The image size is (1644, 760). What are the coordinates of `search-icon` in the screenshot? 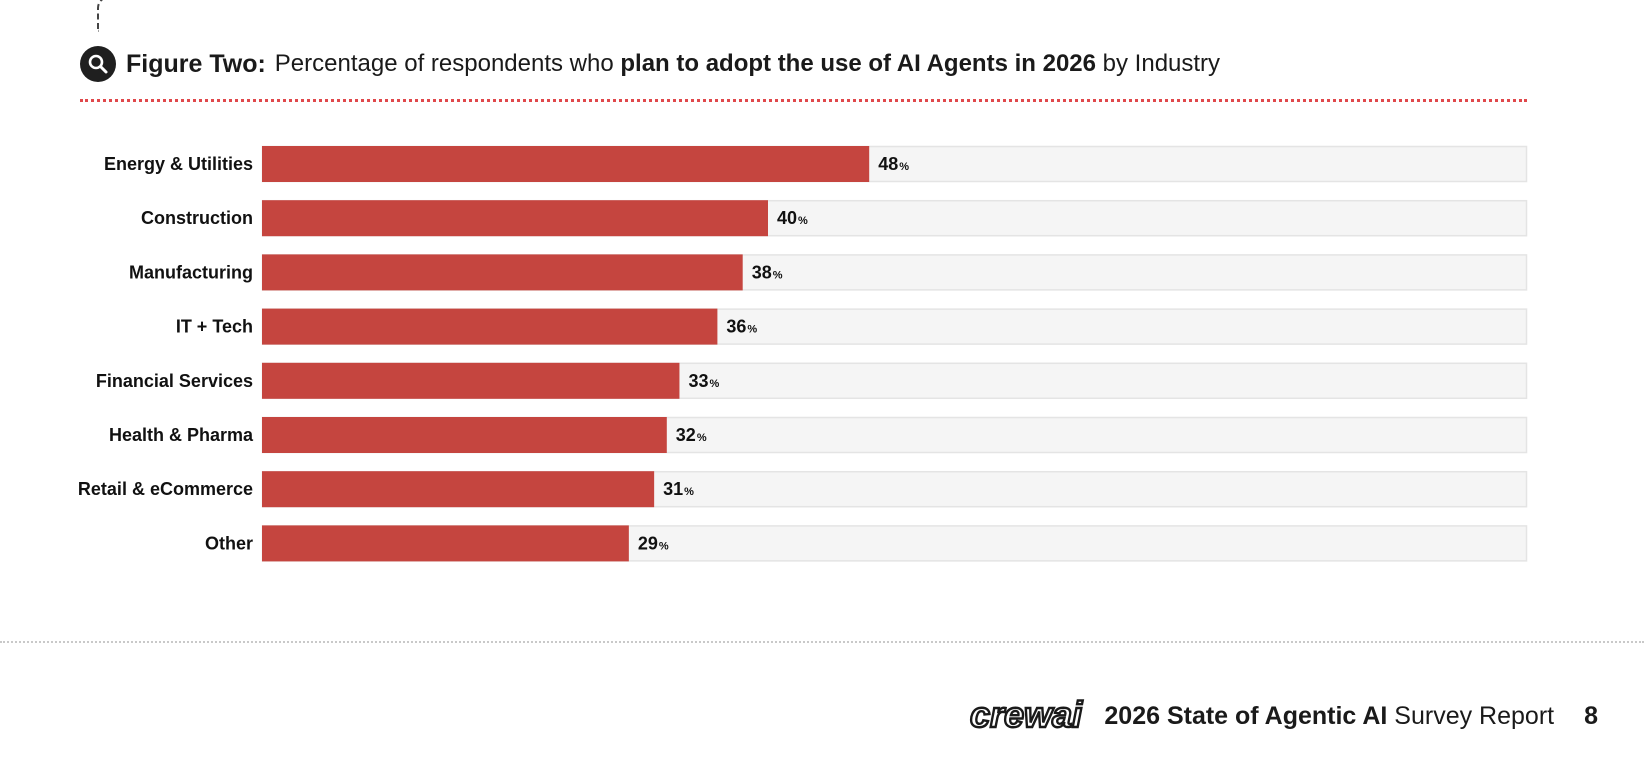 It's located at (98, 64).